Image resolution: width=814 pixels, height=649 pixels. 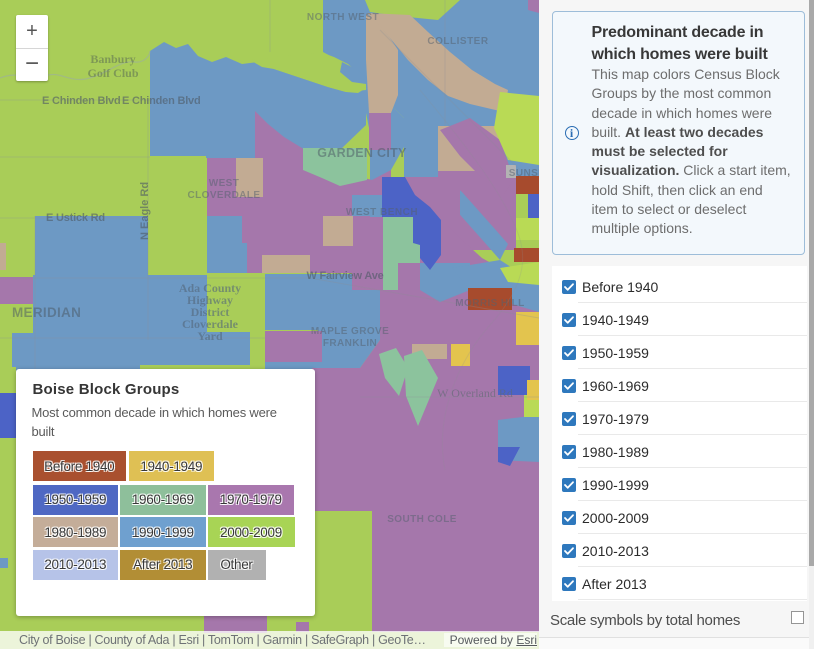 I want to click on svg-text: Banbury, so click(x=112, y=59).